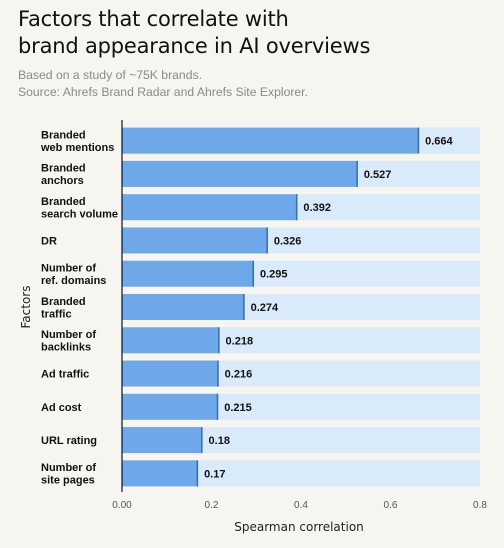 This screenshot has width=504, height=548. Describe the element at coordinates (122, 505) in the screenshot. I see `x-tick-label: 0.00` at that location.